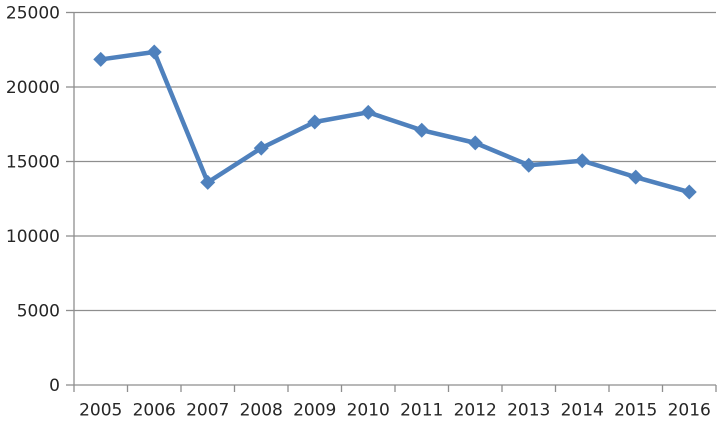  Describe the element at coordinates (154, 411) in the screenshot. I see `x-axis-tick-label: 2006` at that location.